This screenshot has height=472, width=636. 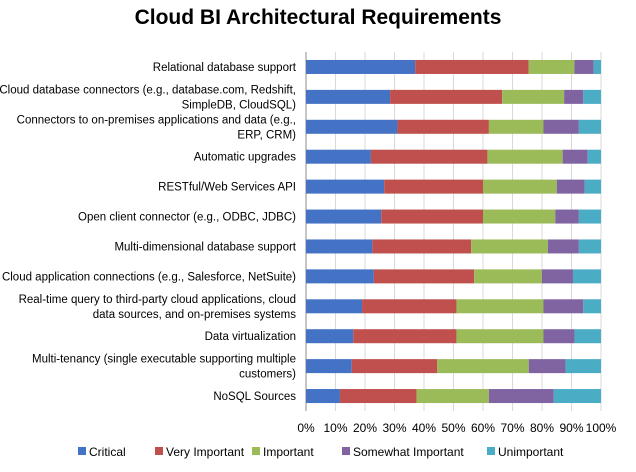 What do you see at coordinates (254, 397) in the screenshot?
I see `category-label: NoSQL Sources` at bounding box center [254, 397].